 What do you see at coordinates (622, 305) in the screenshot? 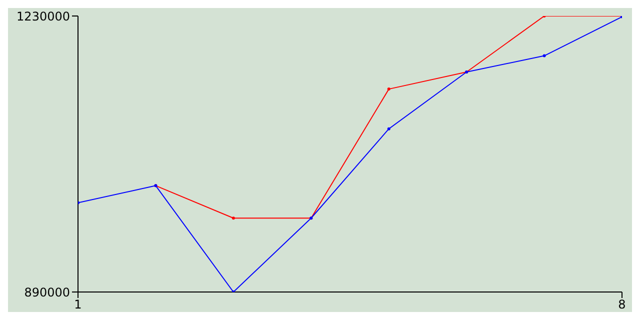
I see `x-tick-label: 8` at bounding box center [622, 305].